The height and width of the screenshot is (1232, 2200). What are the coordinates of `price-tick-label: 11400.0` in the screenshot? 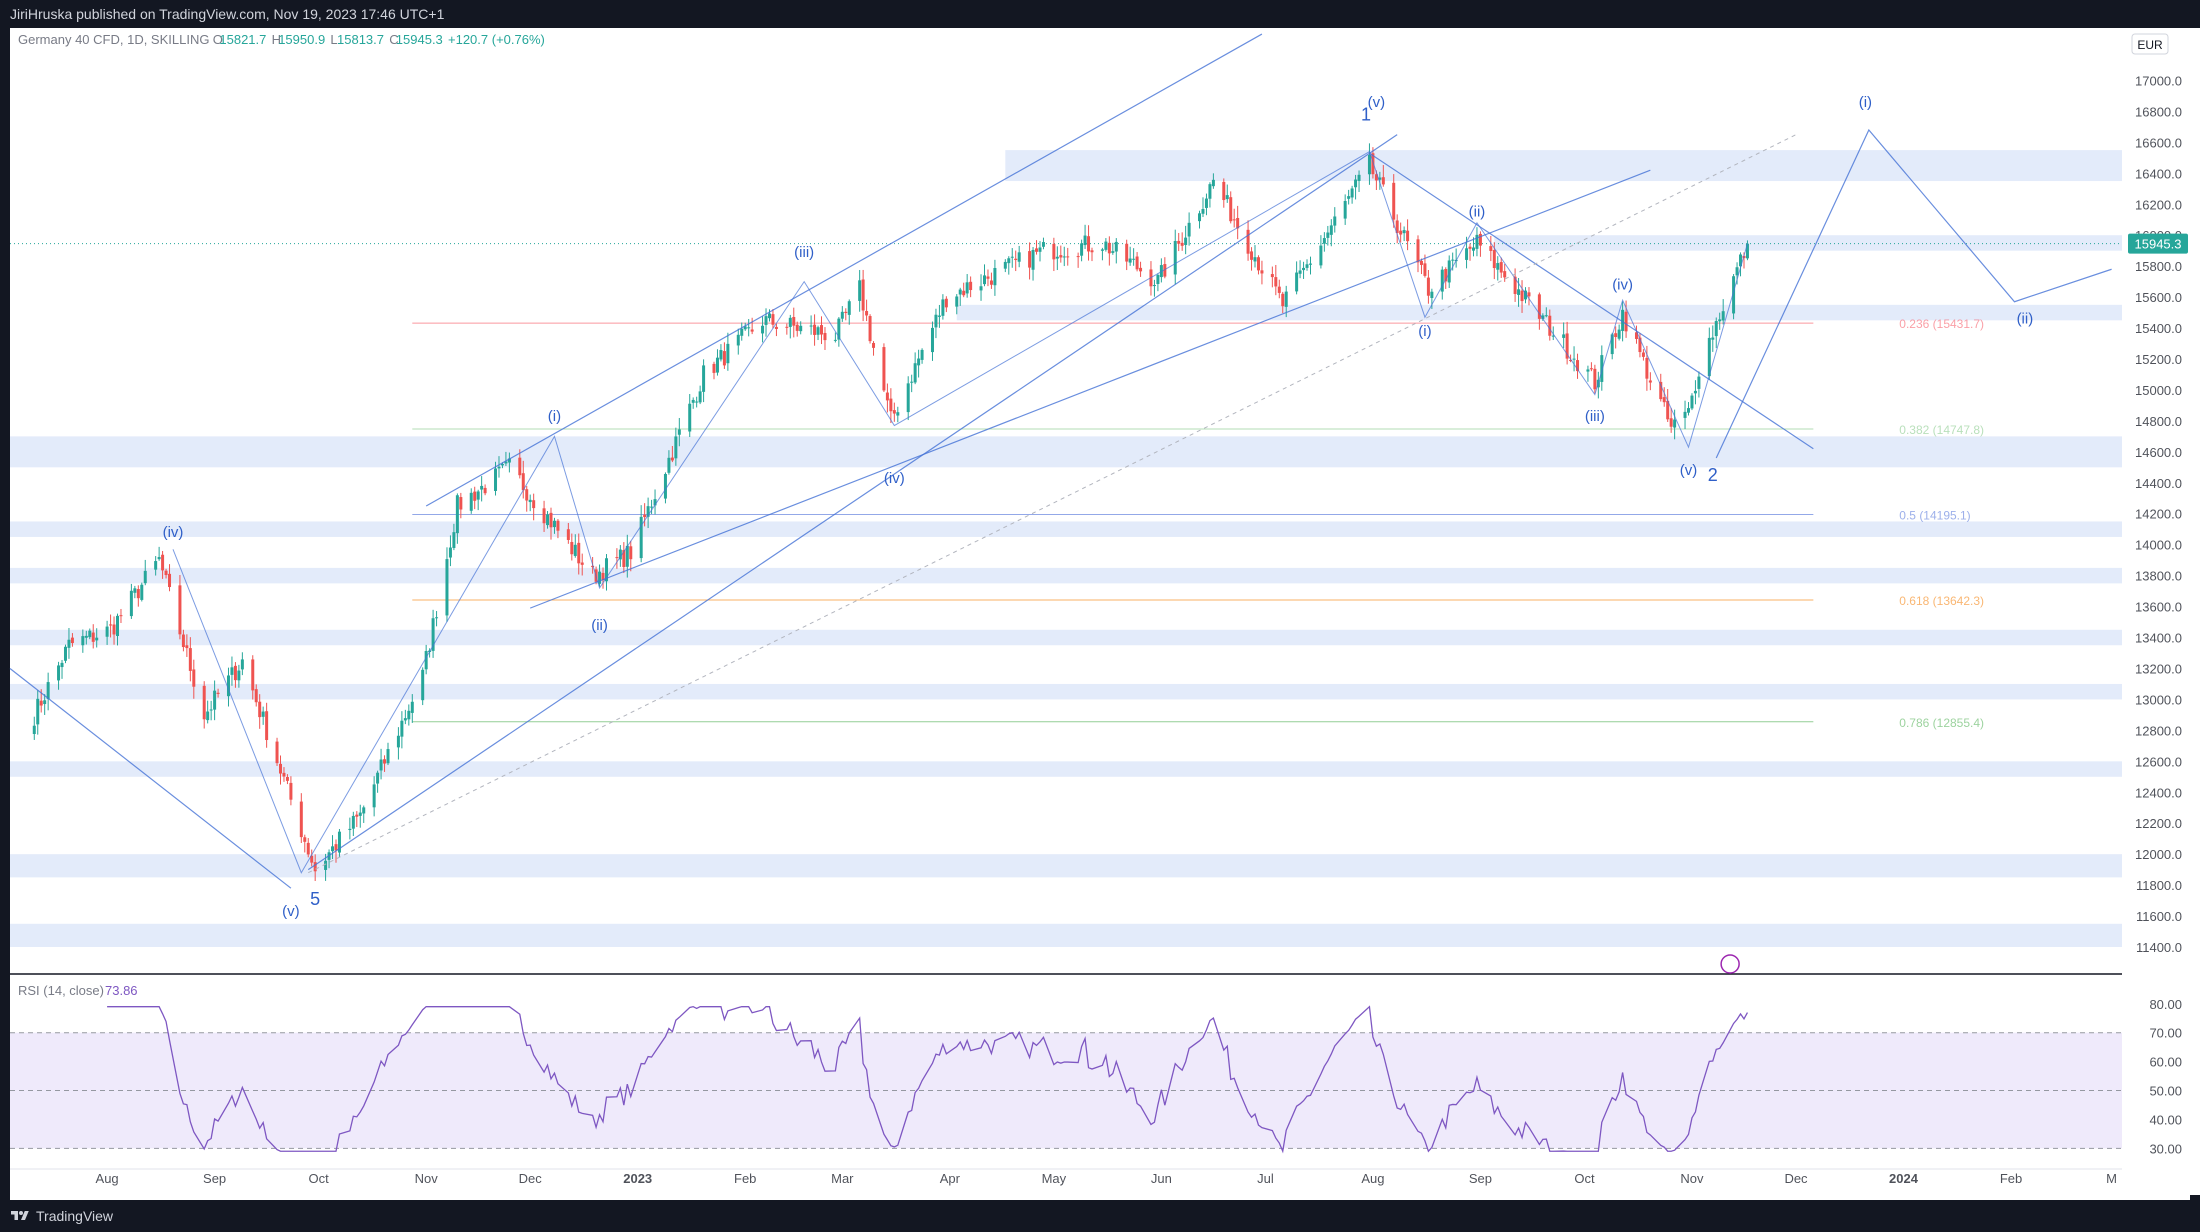 It's located at (2159, 947).